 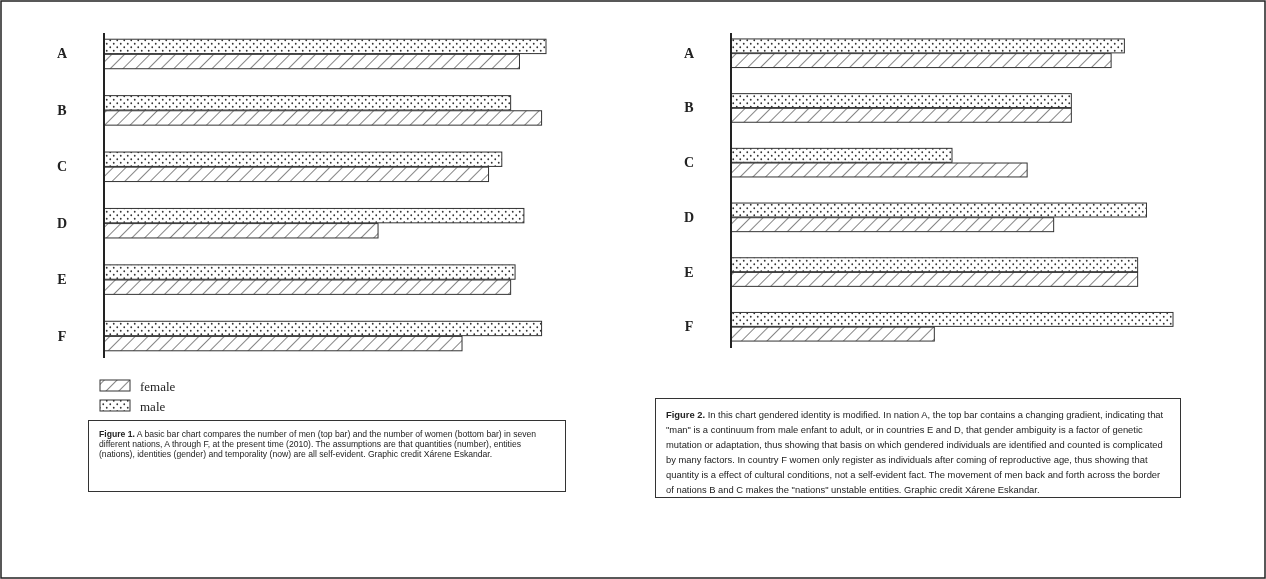 What do you see at coordinates (918, 448) in the screenshot?
I see `caption: Figure 2. In this chart gendered identity is modified. In nation A, the top bar contains a changing gradient, indicating that "man" is a continuum from male enfant to adult, or in countries E and D, that gender ambiguity is a factor of genetic mutation or adaptation, thus showing that basis on which gendered individuals are identified and counted is complicated by many factors. In country F women only register as individuals after coming of reproductive age, thus showing that quantity is a effect of cultural conditions, not a self-evident fact. The movement of men back and forth across the border of nations B and C makes the "nations" unstable entities. Graphic credit Xárene Eskandar.` at bounding box center [918, 448].